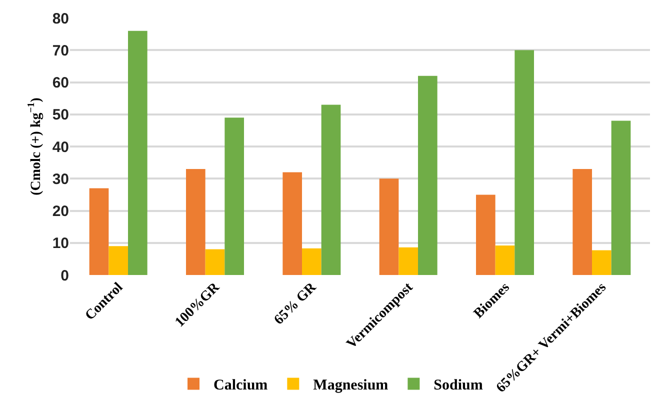 The height and width of the screenshot is (405, 654). Describe the element at coordinates (60, 147) in the screenshot. I see `y-tick-label: 40` at that location.